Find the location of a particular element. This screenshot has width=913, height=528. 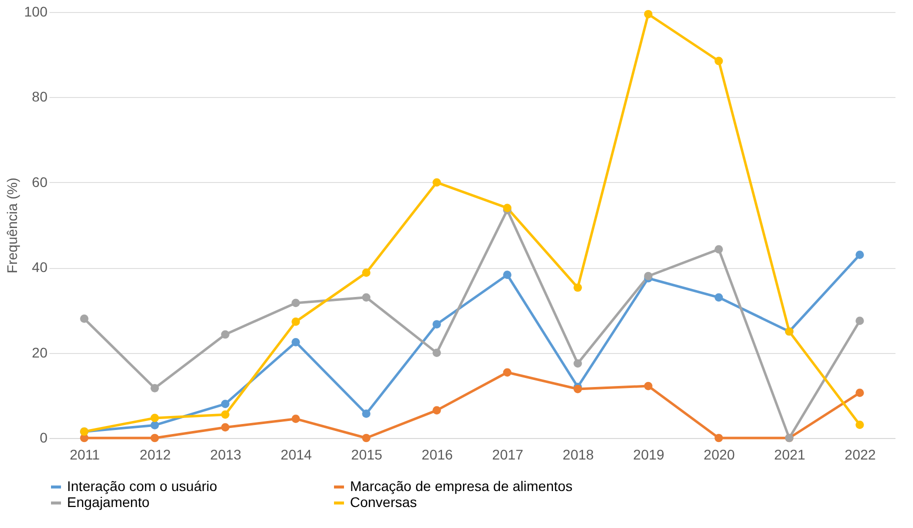

y-axis-title: Frequência (%) is located at coordinates (12, 226).